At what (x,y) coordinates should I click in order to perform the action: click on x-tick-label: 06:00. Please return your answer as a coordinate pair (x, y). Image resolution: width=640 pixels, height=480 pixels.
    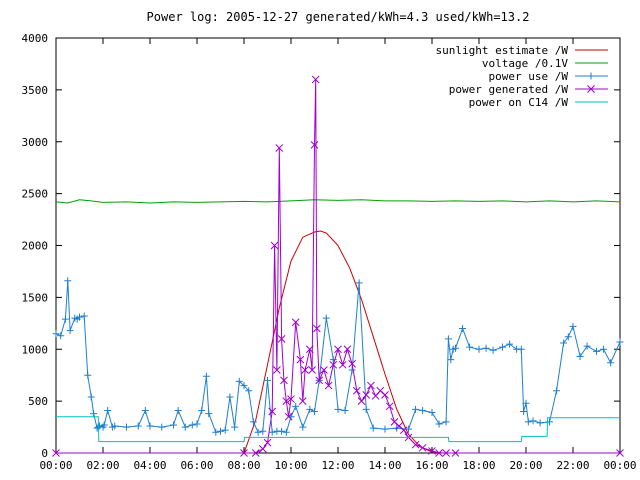
    Looking at the image, I should click on (196, 465).